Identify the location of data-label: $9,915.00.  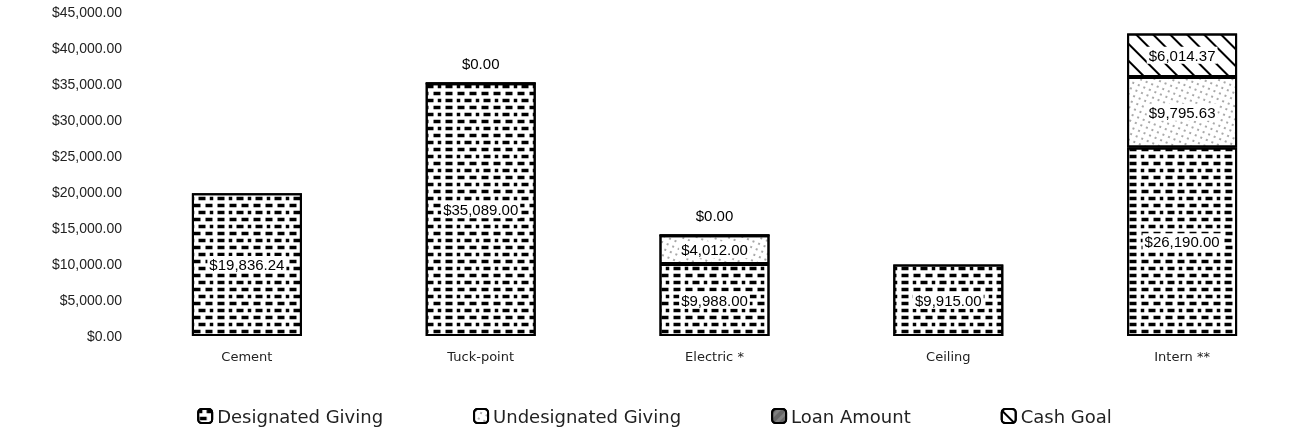
(948, 300).